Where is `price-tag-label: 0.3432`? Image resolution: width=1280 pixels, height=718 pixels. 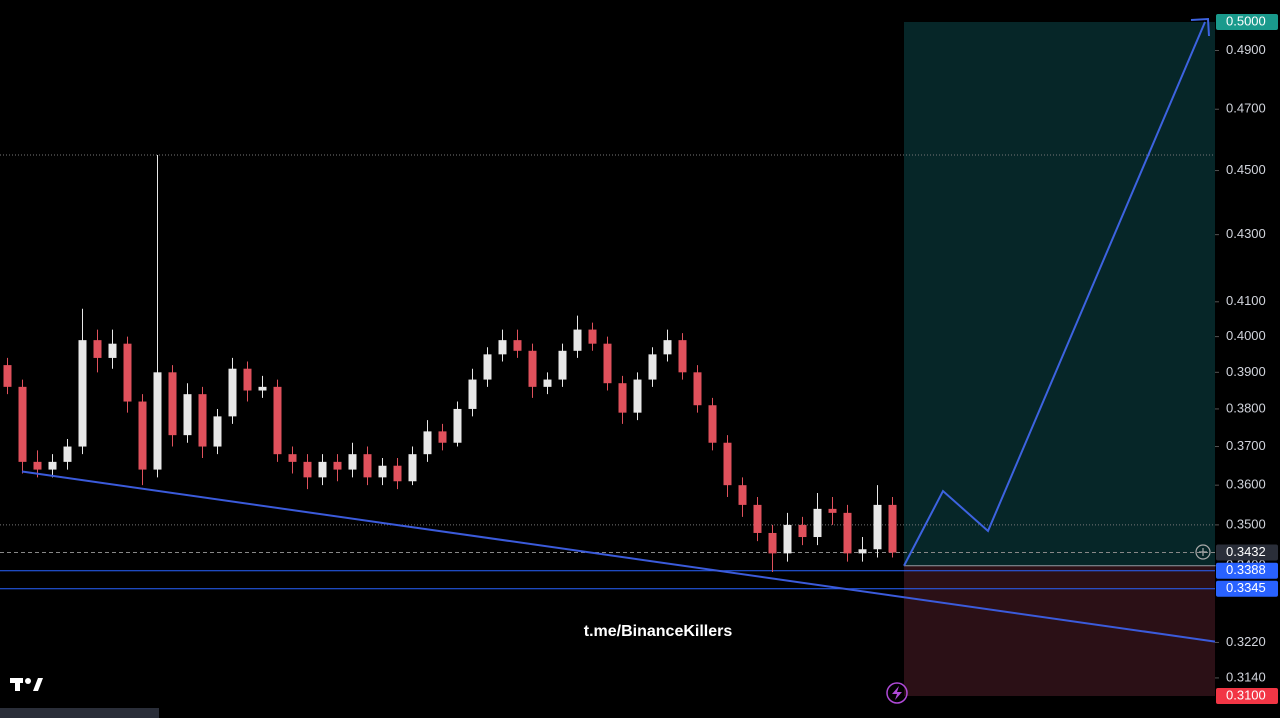
price-tag-label: 0.3432 is located at coordinates (1246, 551).